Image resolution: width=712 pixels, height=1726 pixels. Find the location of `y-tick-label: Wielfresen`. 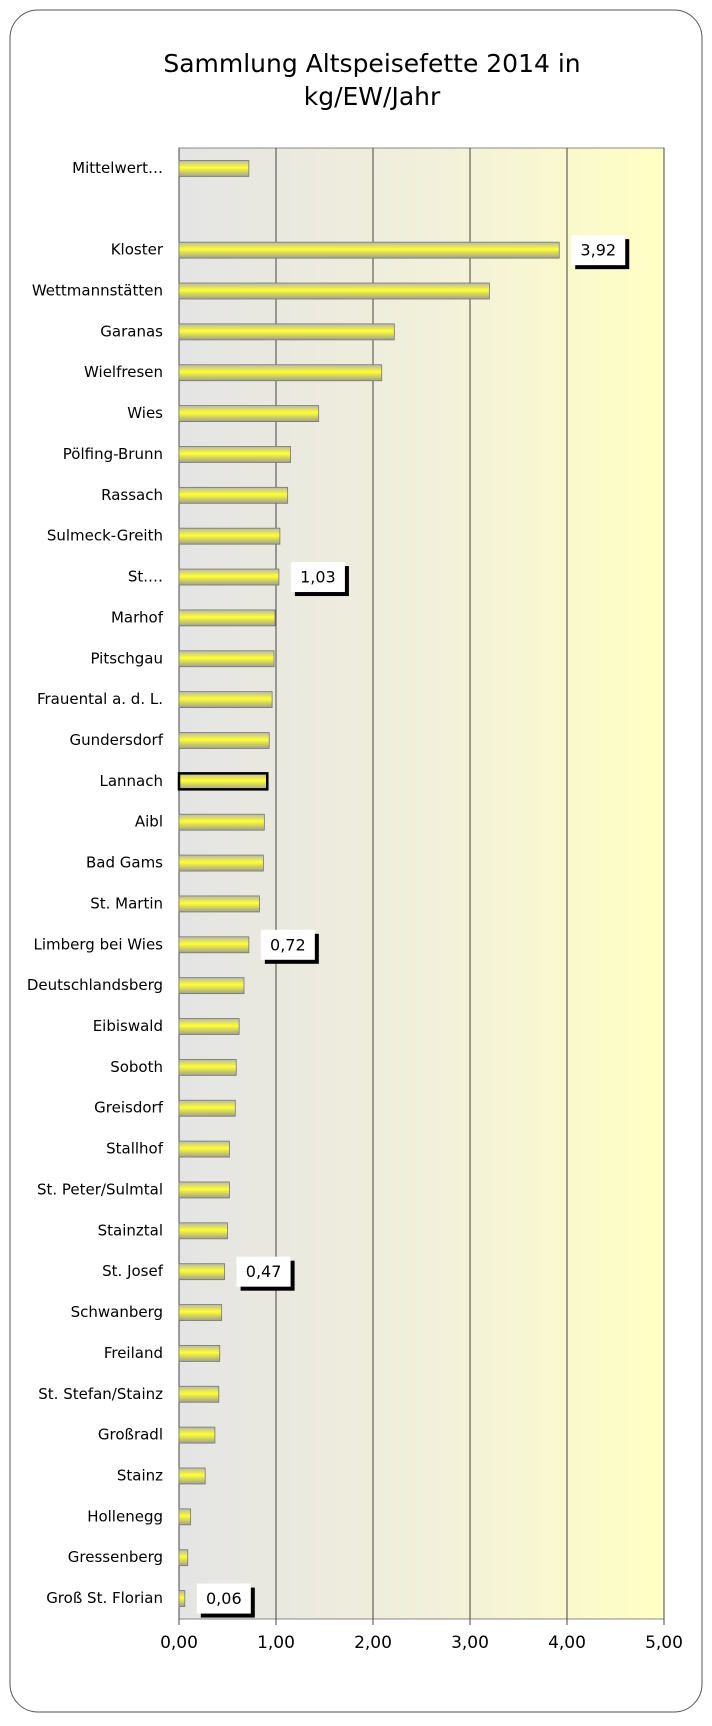

y-tick-label: Wielfresen is located at coordinates (123, 372).